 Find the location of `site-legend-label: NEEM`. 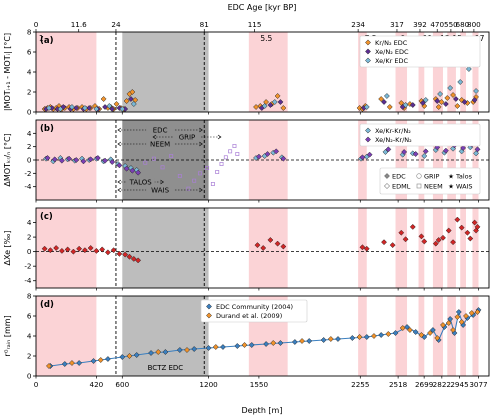

site-legend-label: NEEM is located at coordinates (433, 186).